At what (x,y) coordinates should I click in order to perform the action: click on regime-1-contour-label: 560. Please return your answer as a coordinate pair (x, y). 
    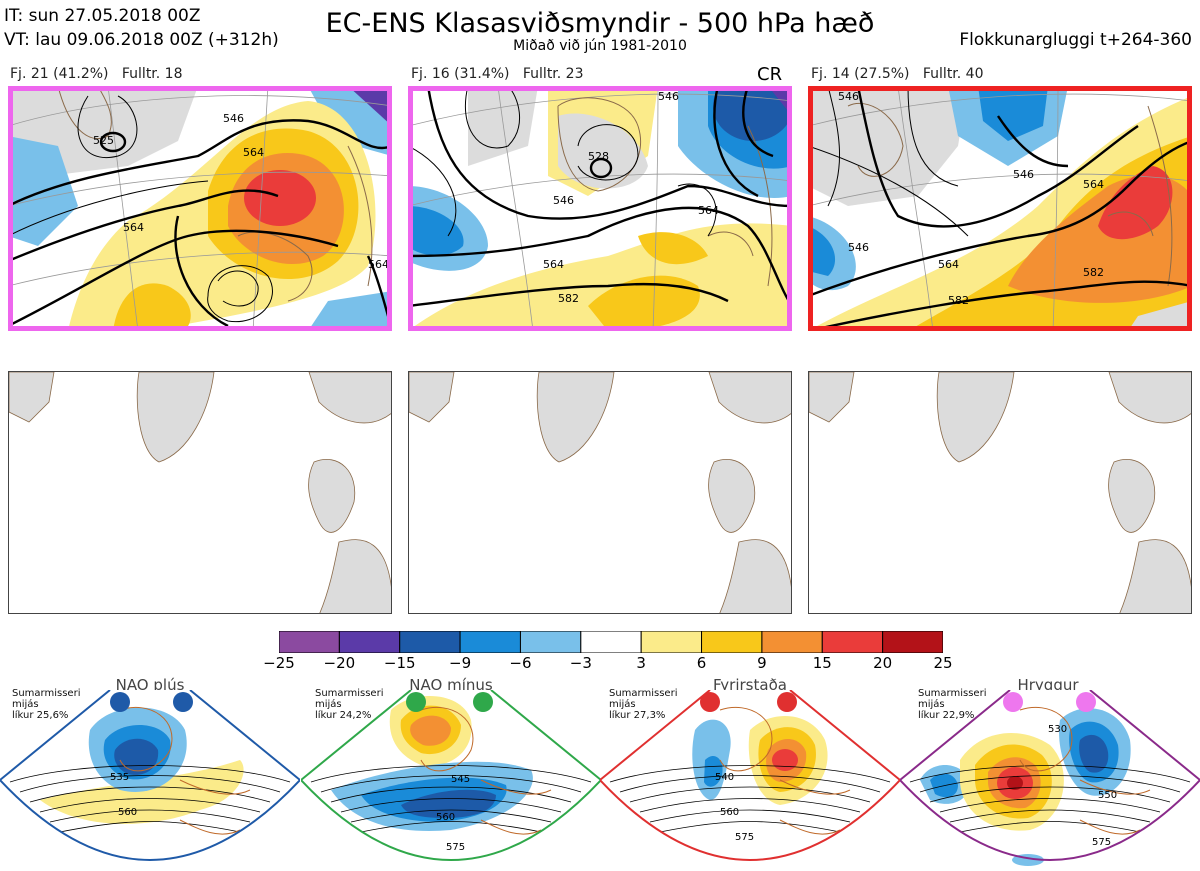
    Looking at the image, I should click on (127, 812).